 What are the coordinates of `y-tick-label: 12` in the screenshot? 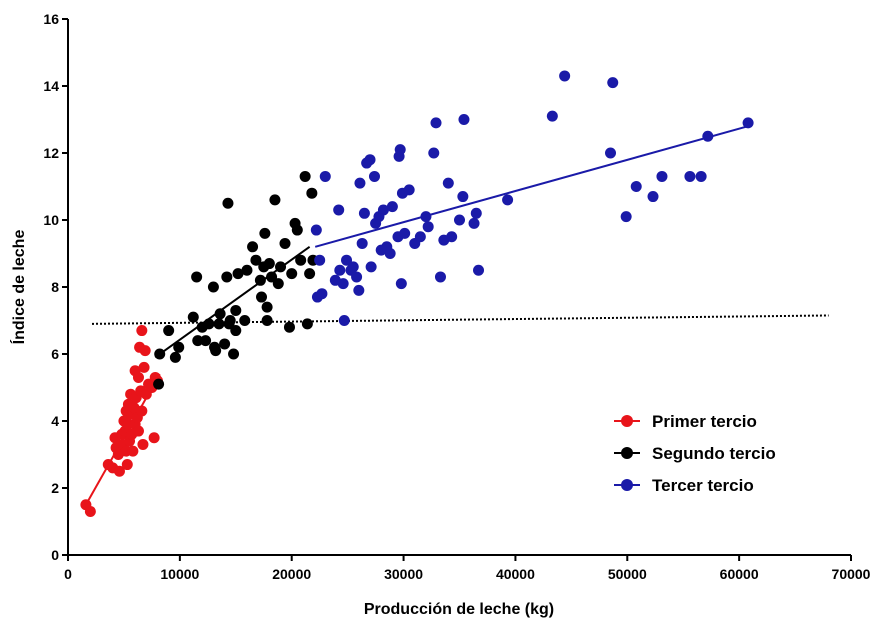 It's located at (51, 153).